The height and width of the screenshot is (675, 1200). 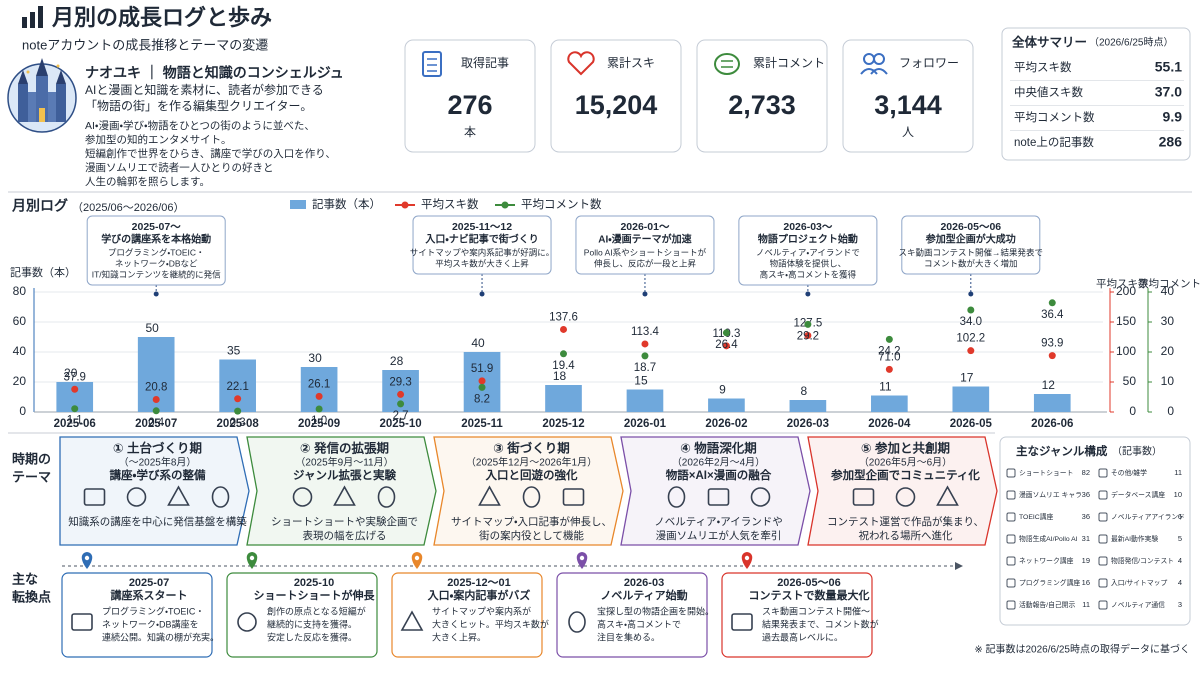 What do you see at coordinates (153, 328) in the screenshot?
I see `bar-value-label: 50` at bounding box center [153, 328].